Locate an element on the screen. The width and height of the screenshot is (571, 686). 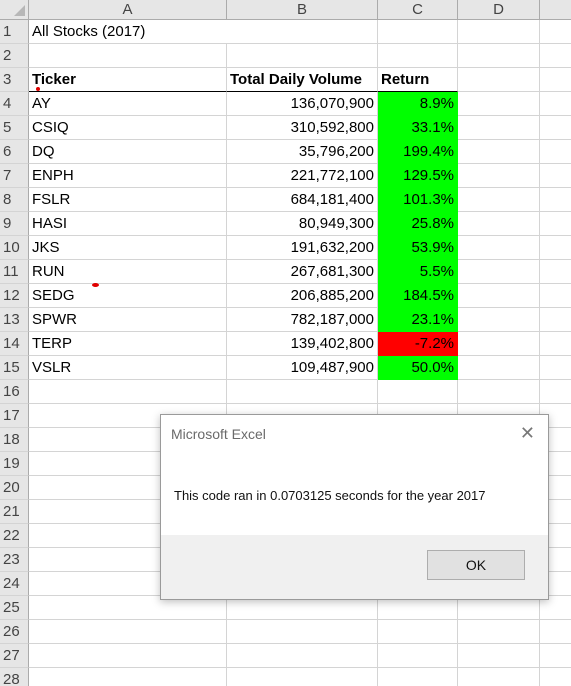
volume-cell: 136,070,900 is located at coordinates (302, 104).